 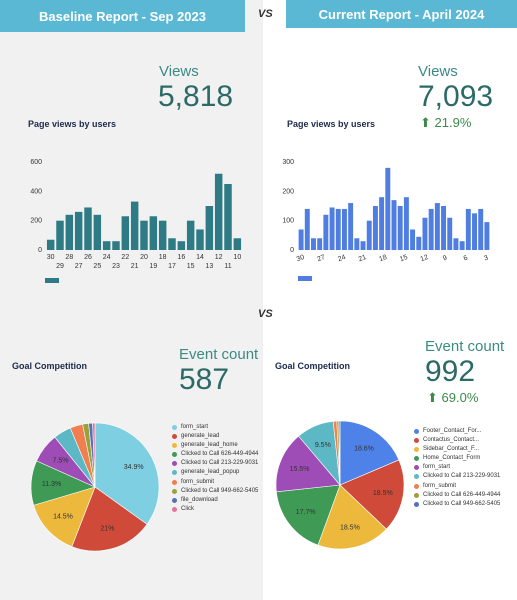 What do you see at coordinates (88, 257) in the screenshot?
I see `x-tick-label: 26` at bounding box center [88, 257].